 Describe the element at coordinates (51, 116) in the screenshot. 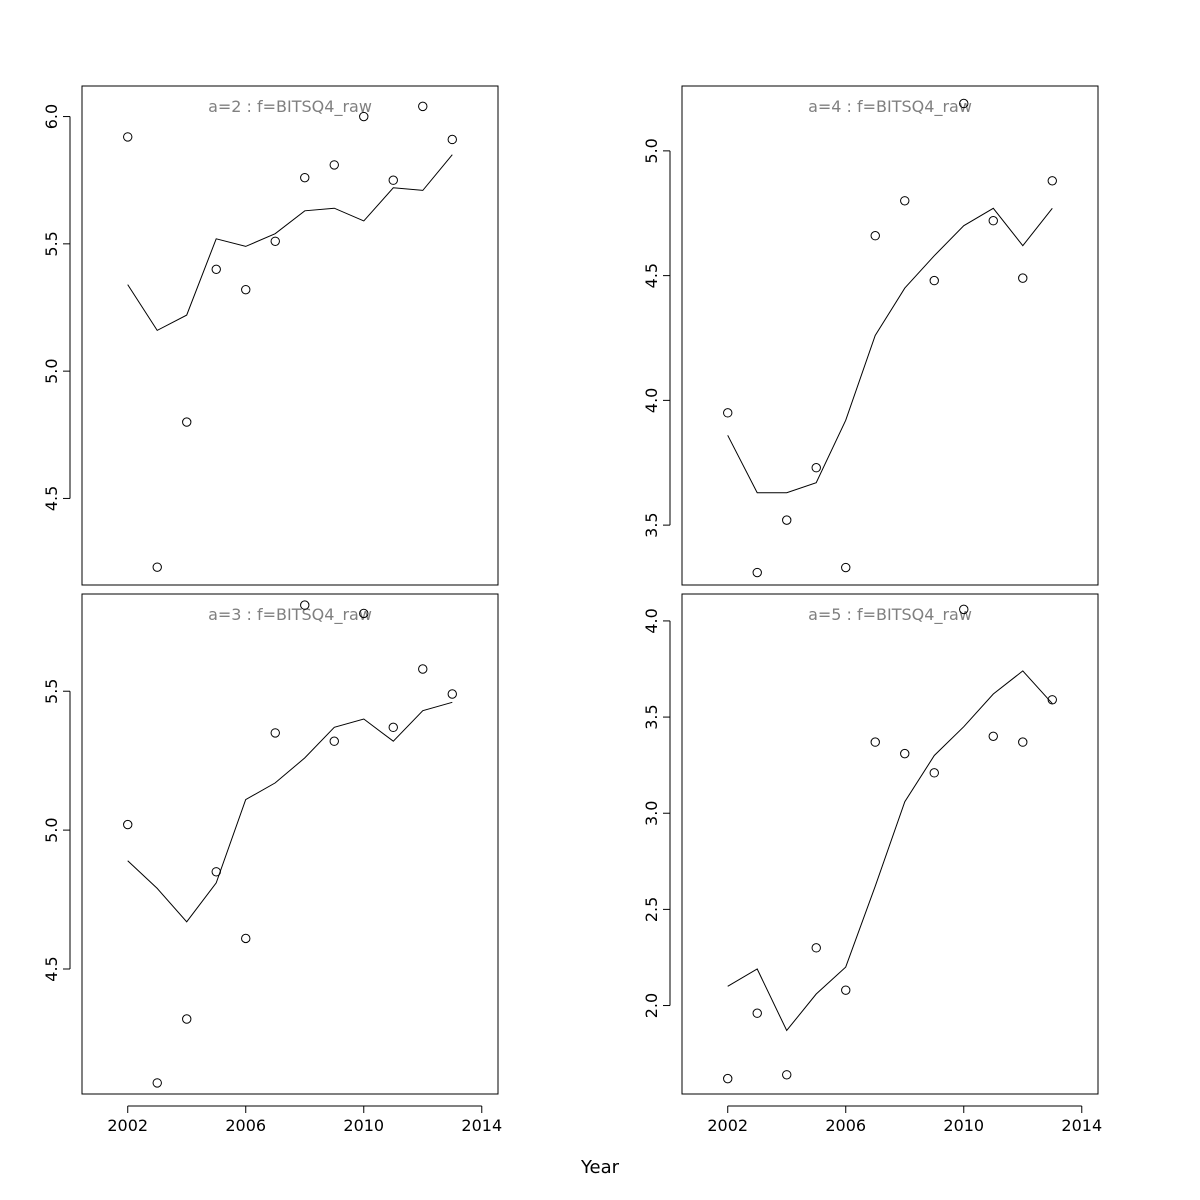

I see `y-tick-label-a2-3: 6.0` at that location.